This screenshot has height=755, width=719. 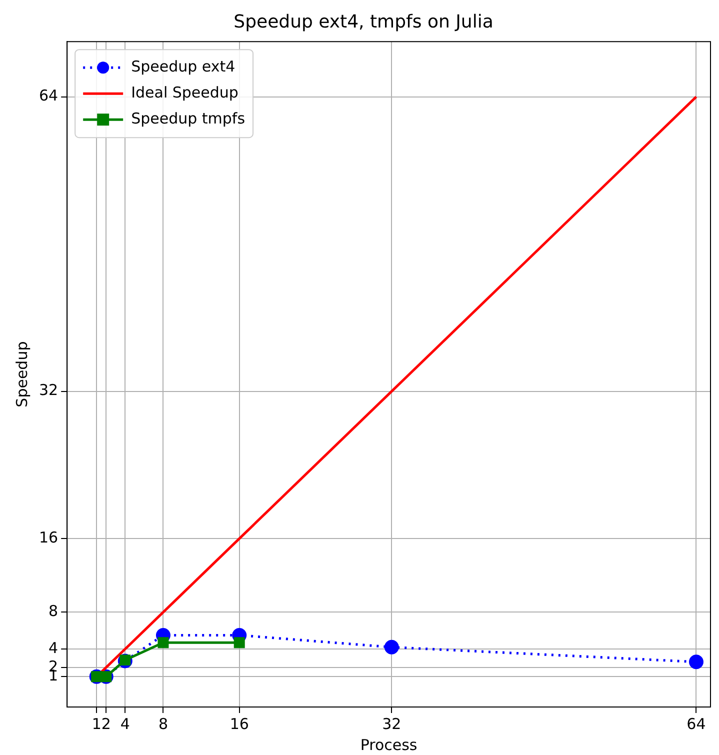 I want to click on y-tick-label: 16, so click(x=48, y=537).